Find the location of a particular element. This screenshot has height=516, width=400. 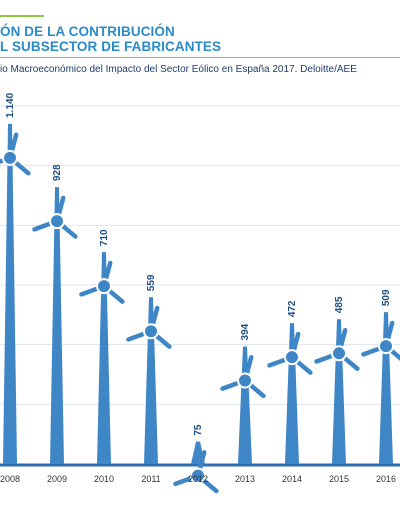

value-label: 509 is located at coordinates (386, 297).